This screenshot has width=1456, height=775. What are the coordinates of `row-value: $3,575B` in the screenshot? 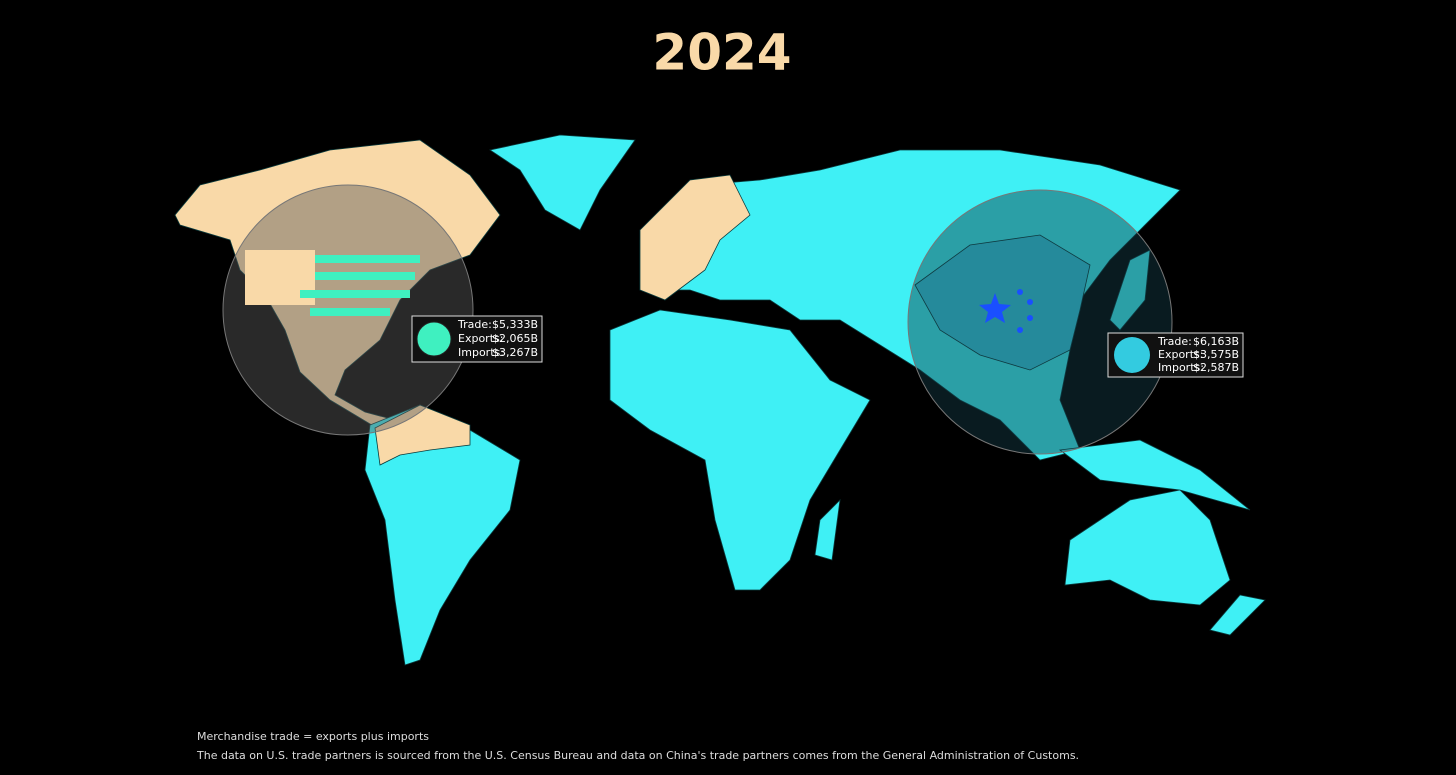 It's located at (1216, 354).